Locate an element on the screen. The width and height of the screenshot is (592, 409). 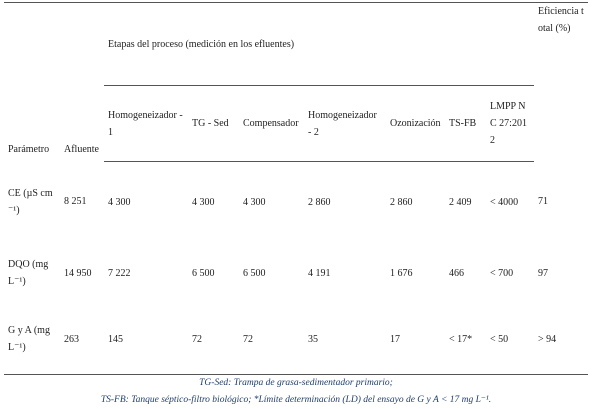
header-cell: Homogeneizador - 2 is located at coordinates (345, 123).